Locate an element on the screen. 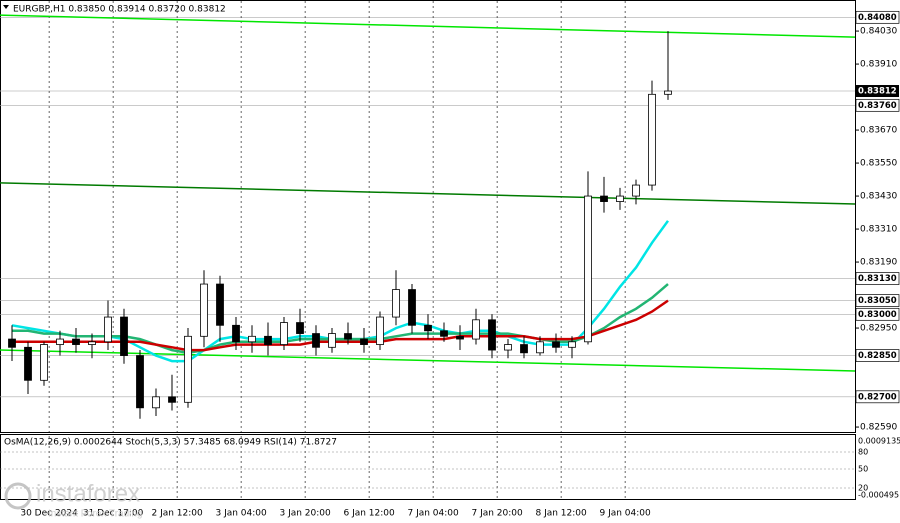 The image size is (900, 523). current-price-label: 0.83812 is located at coordinates (877, 92).